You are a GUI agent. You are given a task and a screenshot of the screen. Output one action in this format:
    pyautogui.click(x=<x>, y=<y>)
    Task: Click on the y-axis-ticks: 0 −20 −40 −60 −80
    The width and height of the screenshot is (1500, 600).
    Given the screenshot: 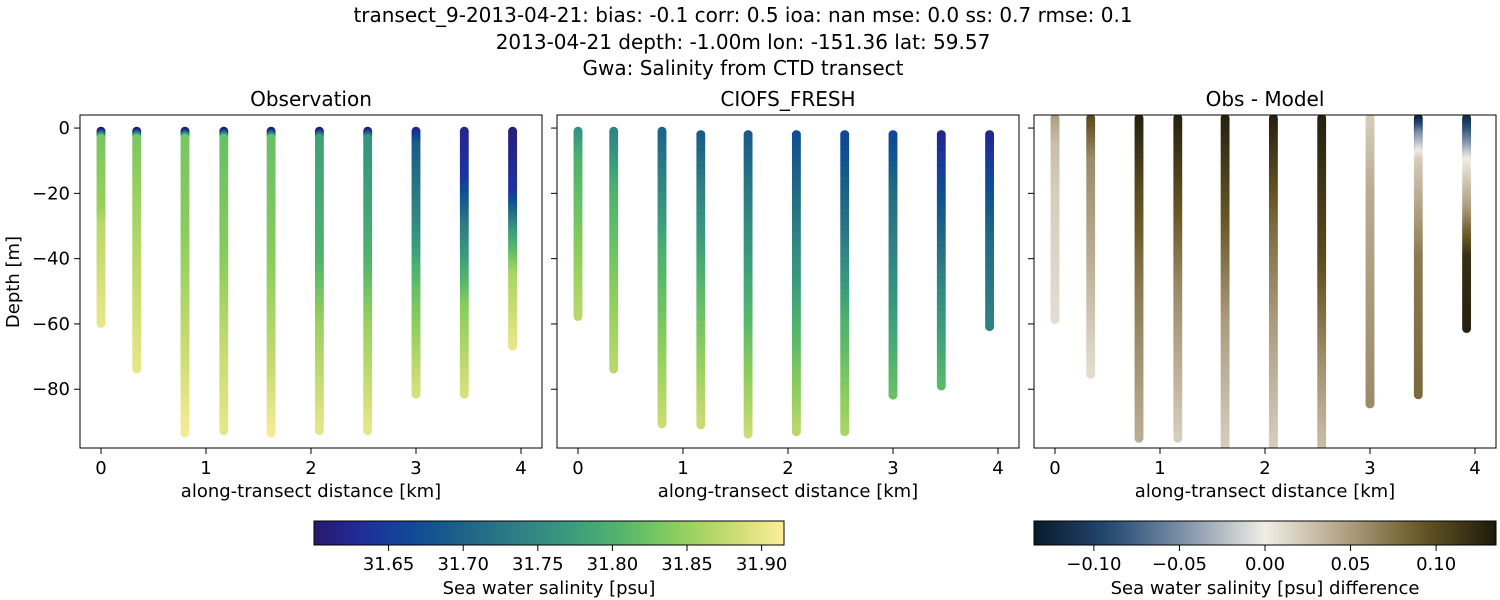 What is the action you would take?
    pyautogui.click(x=56, y=259)
    